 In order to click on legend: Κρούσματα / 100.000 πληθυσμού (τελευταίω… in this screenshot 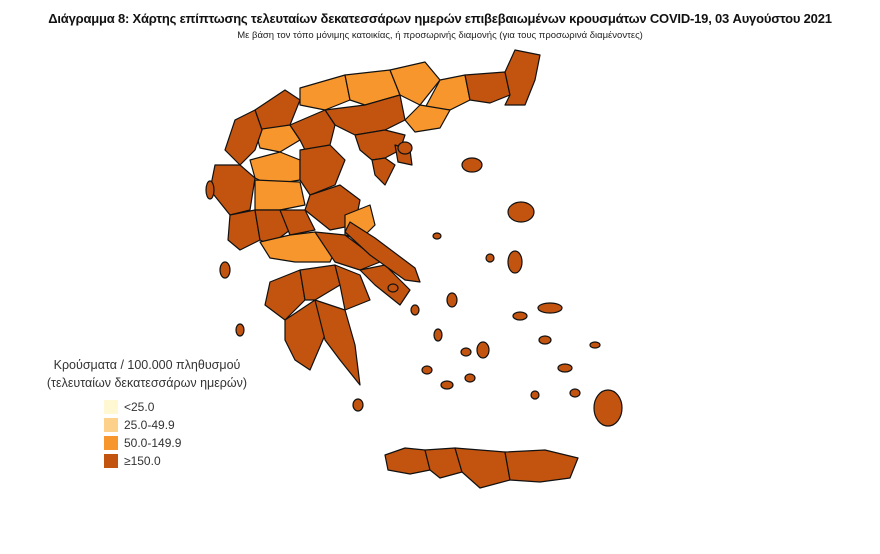, I will do `click(147, 413)`.